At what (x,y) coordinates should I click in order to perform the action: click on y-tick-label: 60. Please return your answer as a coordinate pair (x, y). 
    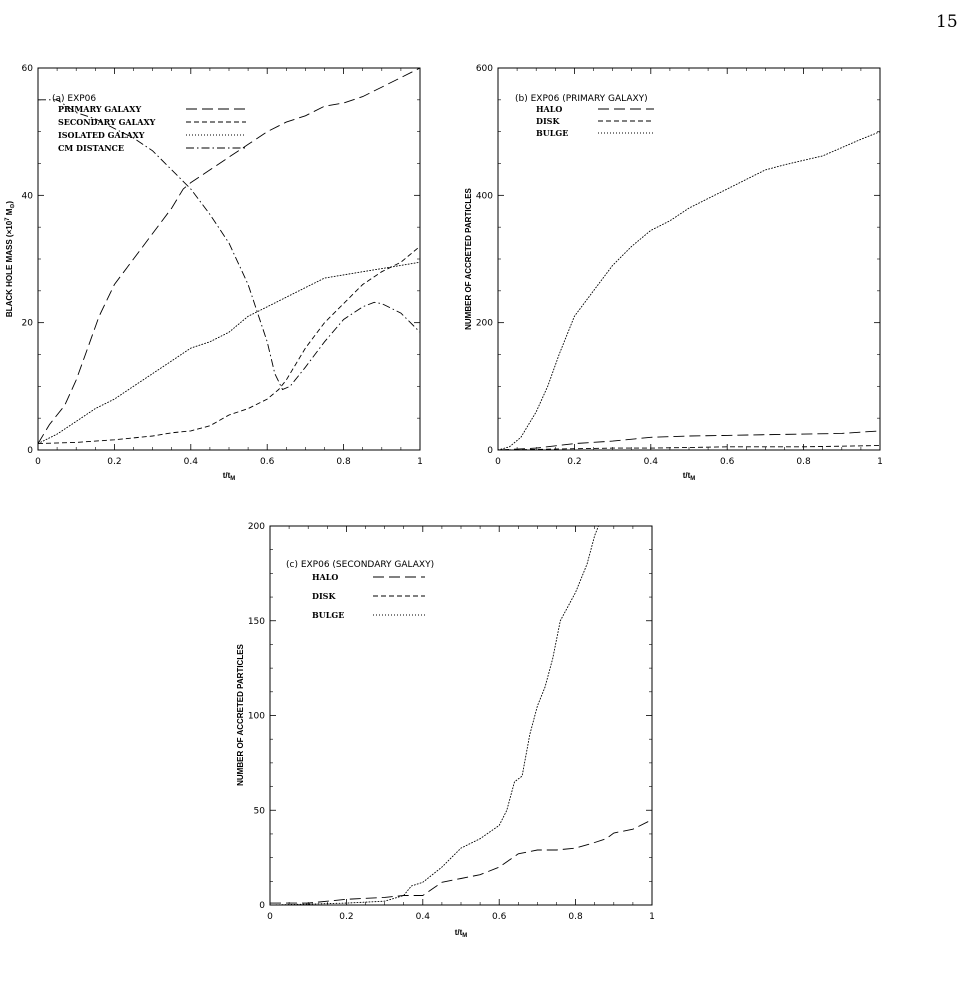
    Looking at the image, I should click on (28, 69).